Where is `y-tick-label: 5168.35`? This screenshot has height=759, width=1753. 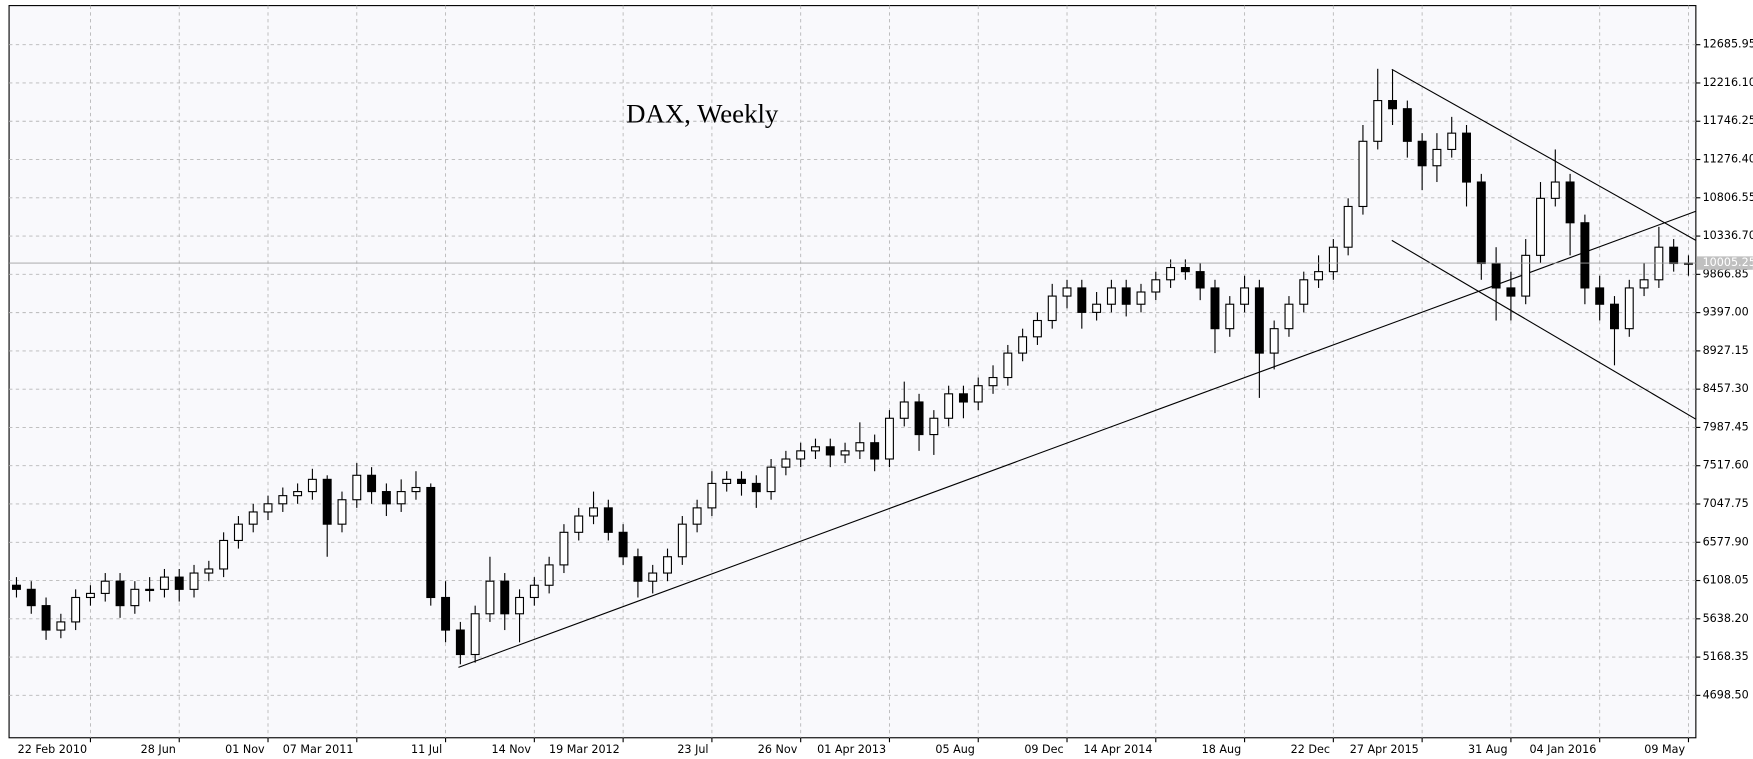 y-tick-label: 5168.35 is located at coordinates (1726, 656).